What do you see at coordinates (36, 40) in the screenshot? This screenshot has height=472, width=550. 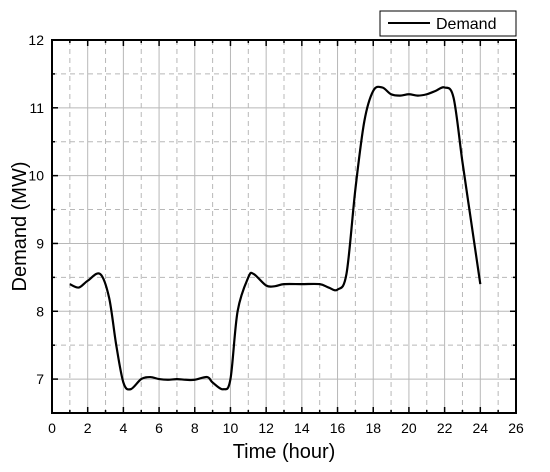 I see `y-tick-label: 12` at bounding box center [36, 40].